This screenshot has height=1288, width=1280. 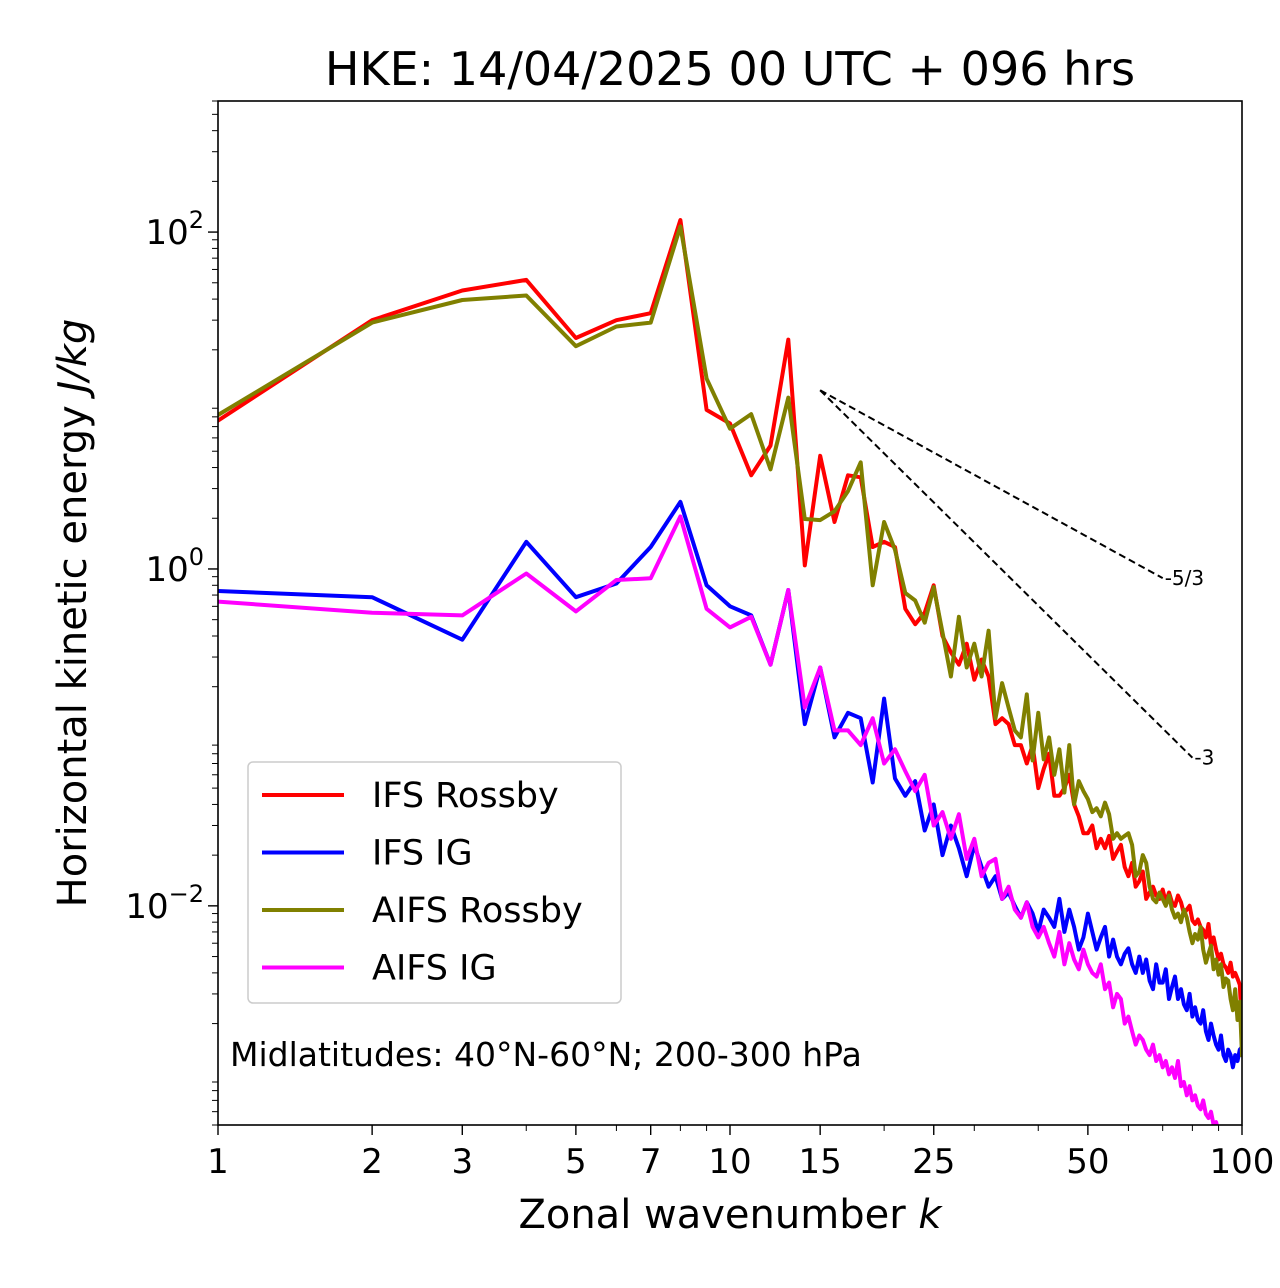 I want to click on x-tick-label: 25, so click(x=933, y=1162).